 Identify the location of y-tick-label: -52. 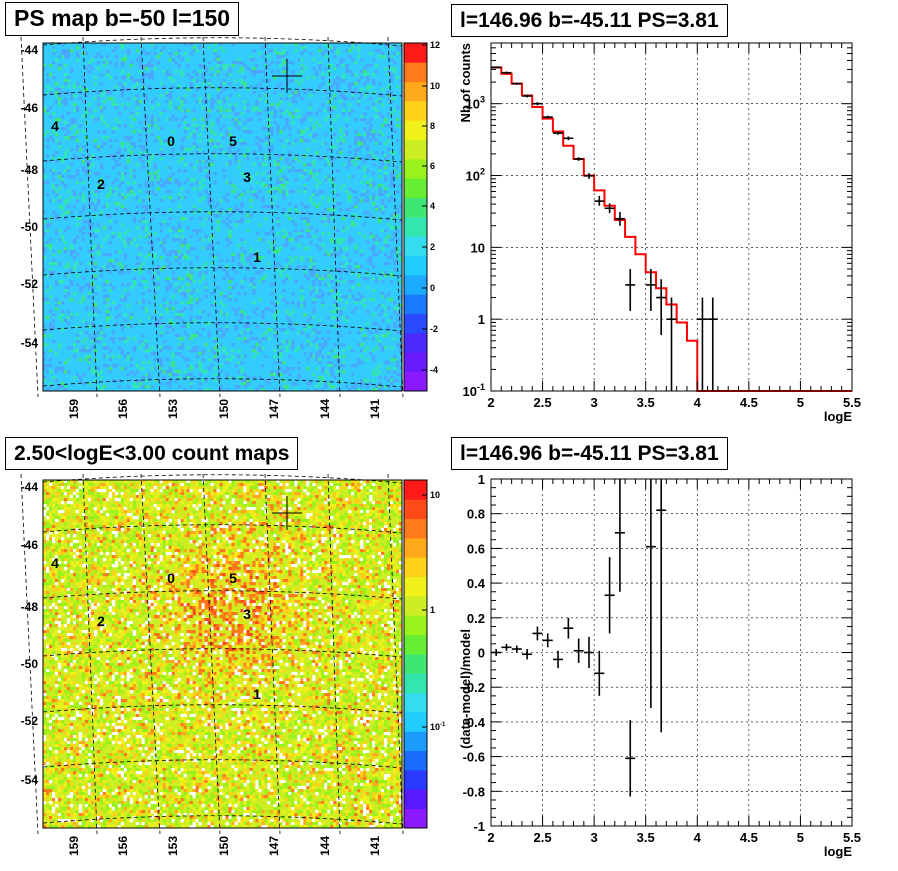
(30, 284).